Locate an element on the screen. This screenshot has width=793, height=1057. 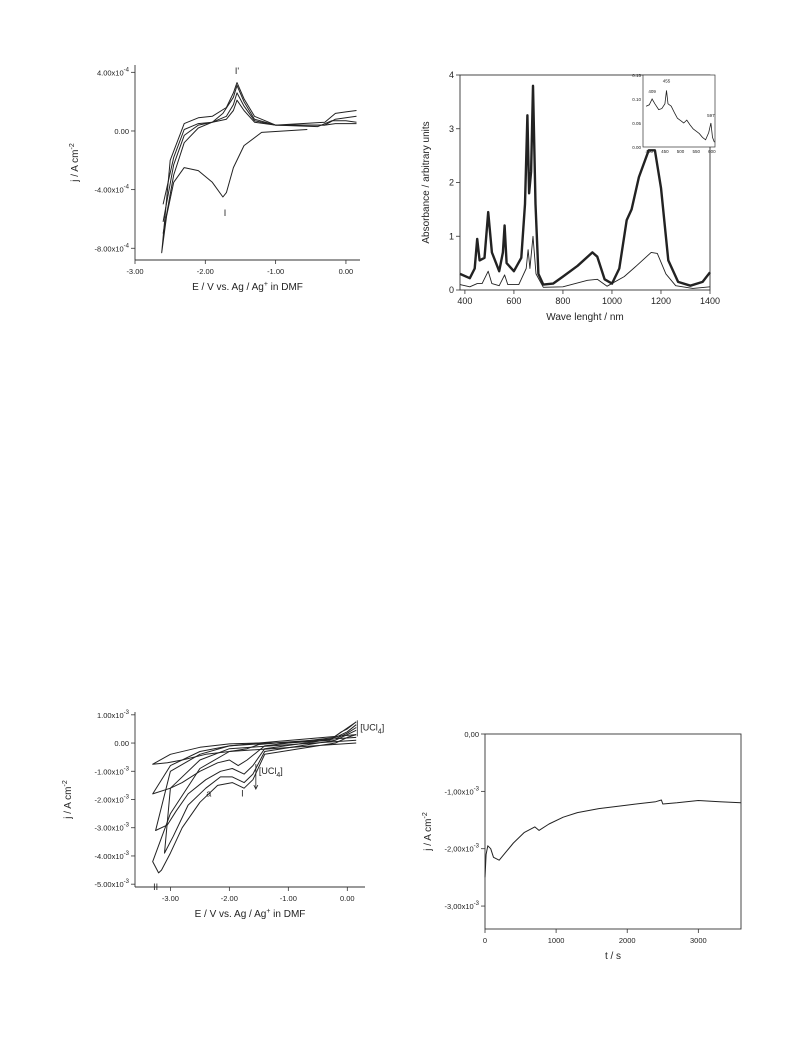
annotation-label: I' is located at coordinates (237, 71).